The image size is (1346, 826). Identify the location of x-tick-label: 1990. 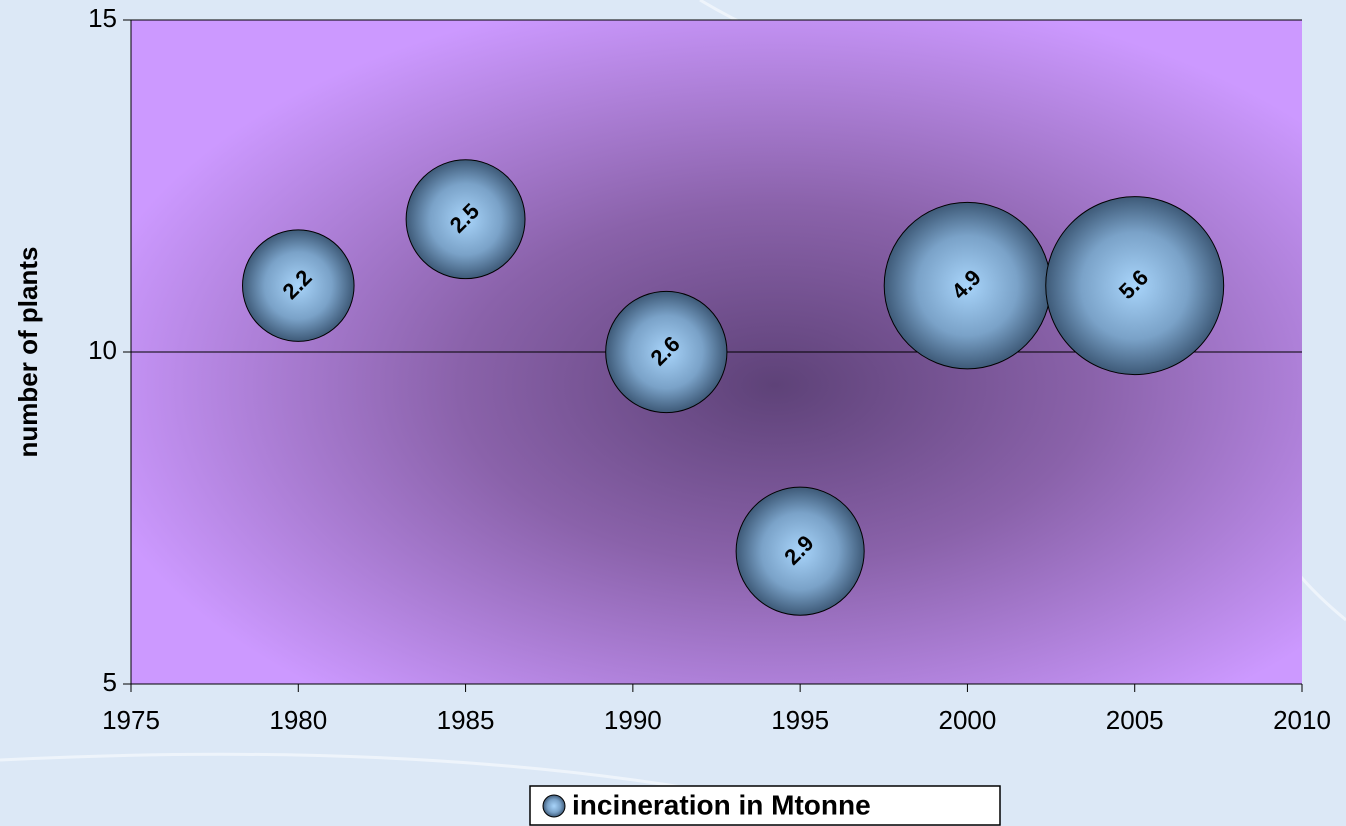
(633, 720).